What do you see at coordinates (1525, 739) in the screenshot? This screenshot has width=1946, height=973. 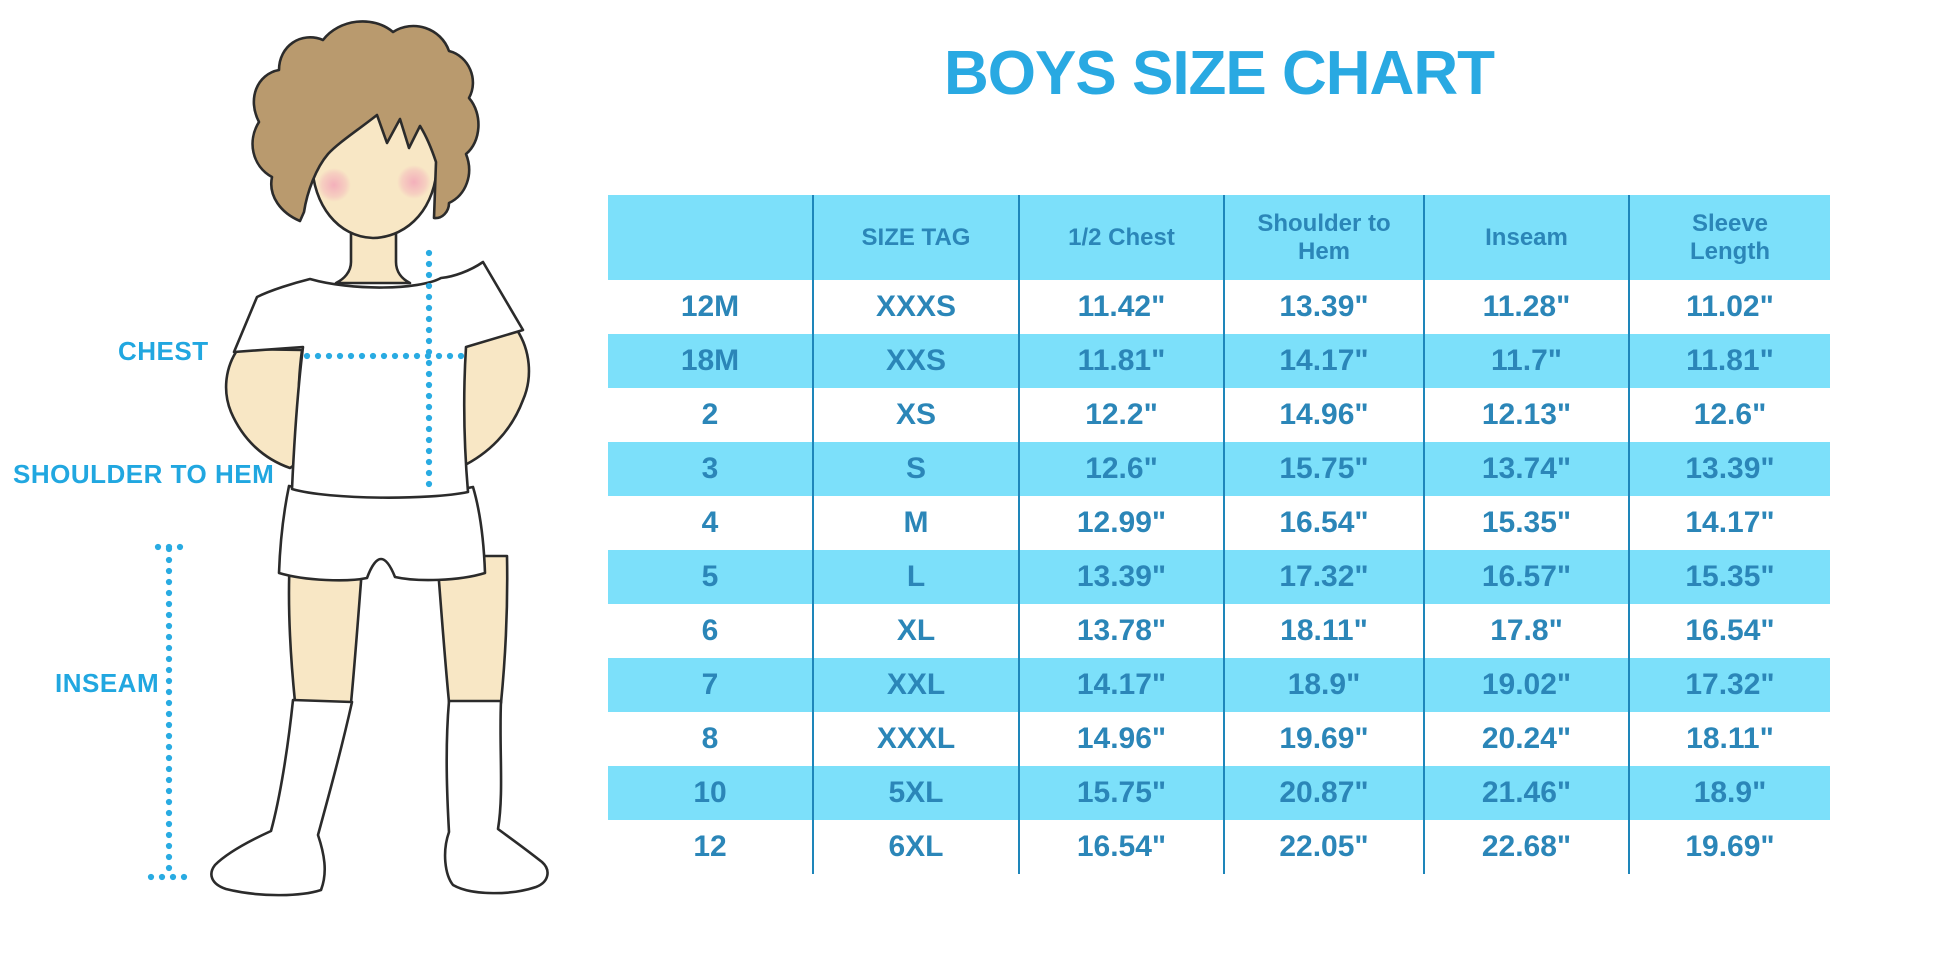 I see `table-cell: 20.24"` at bounding box center [1525, 739].